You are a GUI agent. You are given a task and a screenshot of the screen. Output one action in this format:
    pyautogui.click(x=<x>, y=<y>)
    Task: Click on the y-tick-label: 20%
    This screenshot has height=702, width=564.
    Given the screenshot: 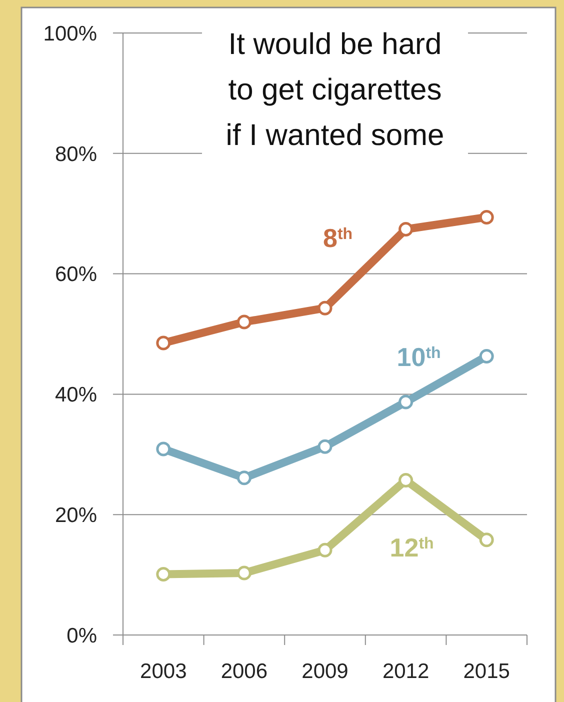 What is the action you would take?
    pyautogui.click(x=75, y=515)
    